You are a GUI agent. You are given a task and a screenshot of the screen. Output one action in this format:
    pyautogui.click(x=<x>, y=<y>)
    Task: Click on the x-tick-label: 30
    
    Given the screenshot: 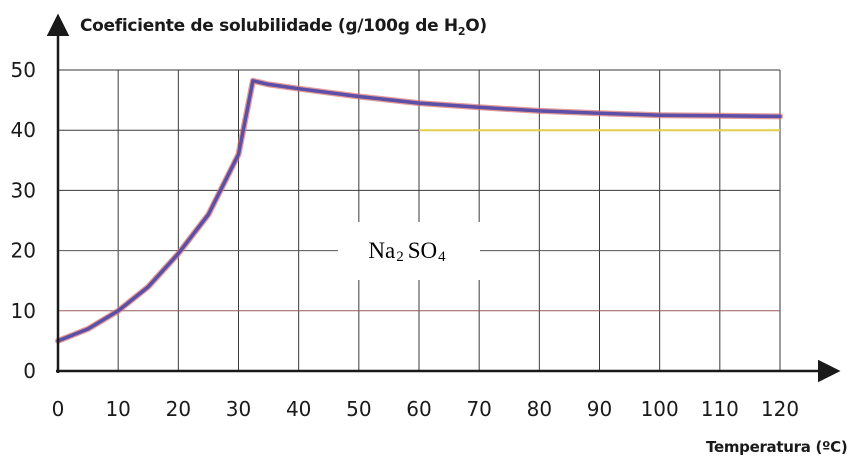 What is the action you would take?
    pyautogui.click(x=238, y=409)
    